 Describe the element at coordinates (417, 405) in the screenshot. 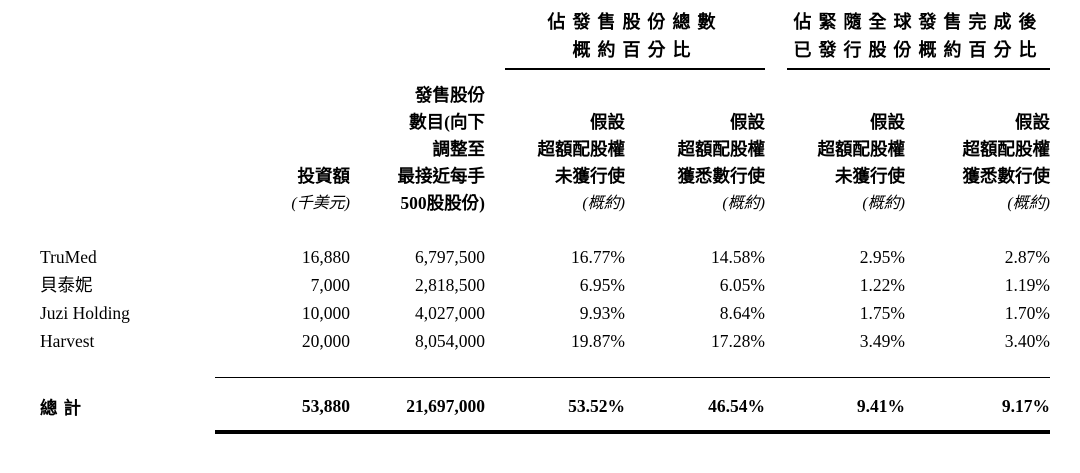

I see `total-offer-shares: 21,697,000` at that location.